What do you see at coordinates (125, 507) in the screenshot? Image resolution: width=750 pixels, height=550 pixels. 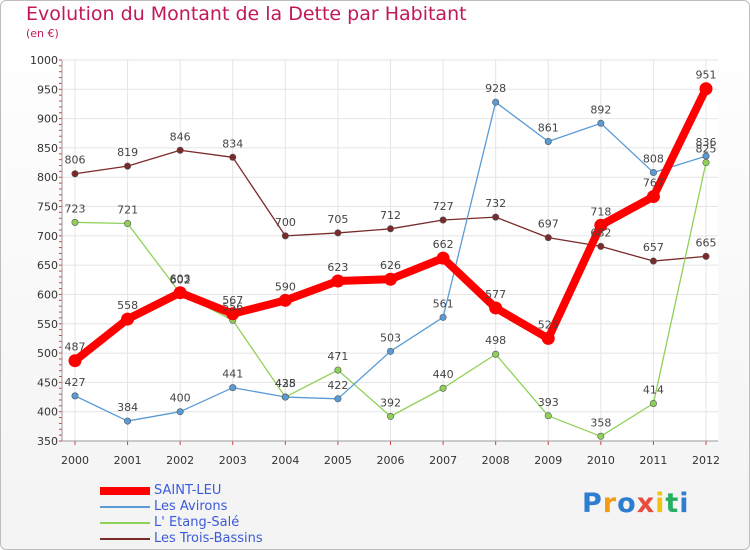 I see `legend-swatch-les-avirons` at bounding box center [125, 507].